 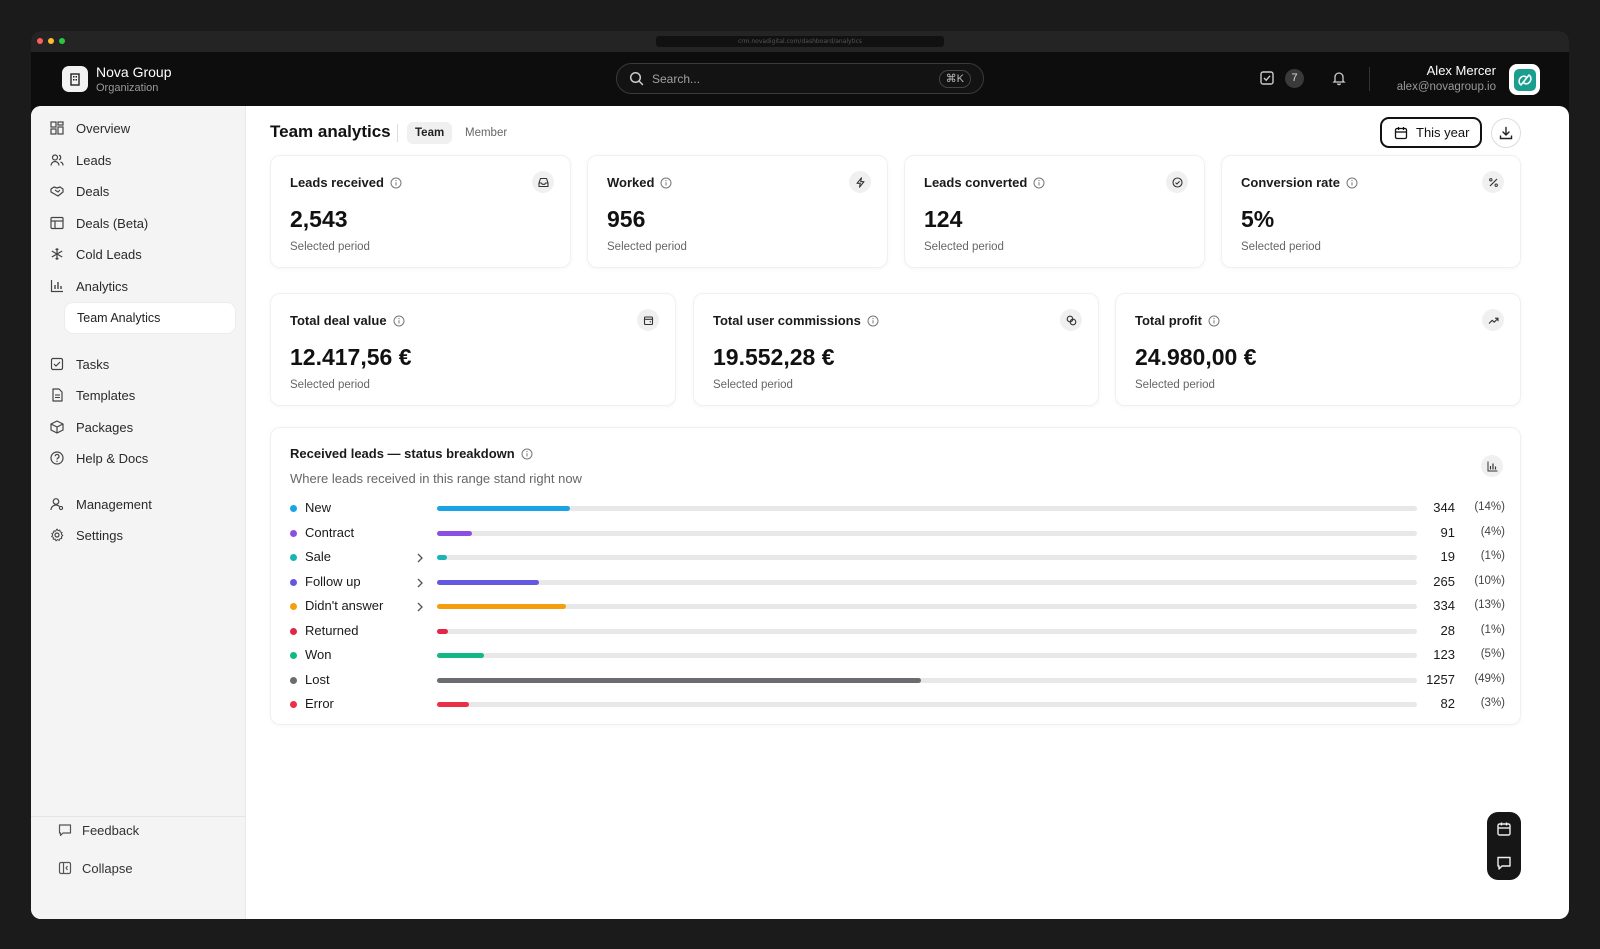 I want to click on status-row: Didn't answer 334 (13%), so click(x=897, y=607).